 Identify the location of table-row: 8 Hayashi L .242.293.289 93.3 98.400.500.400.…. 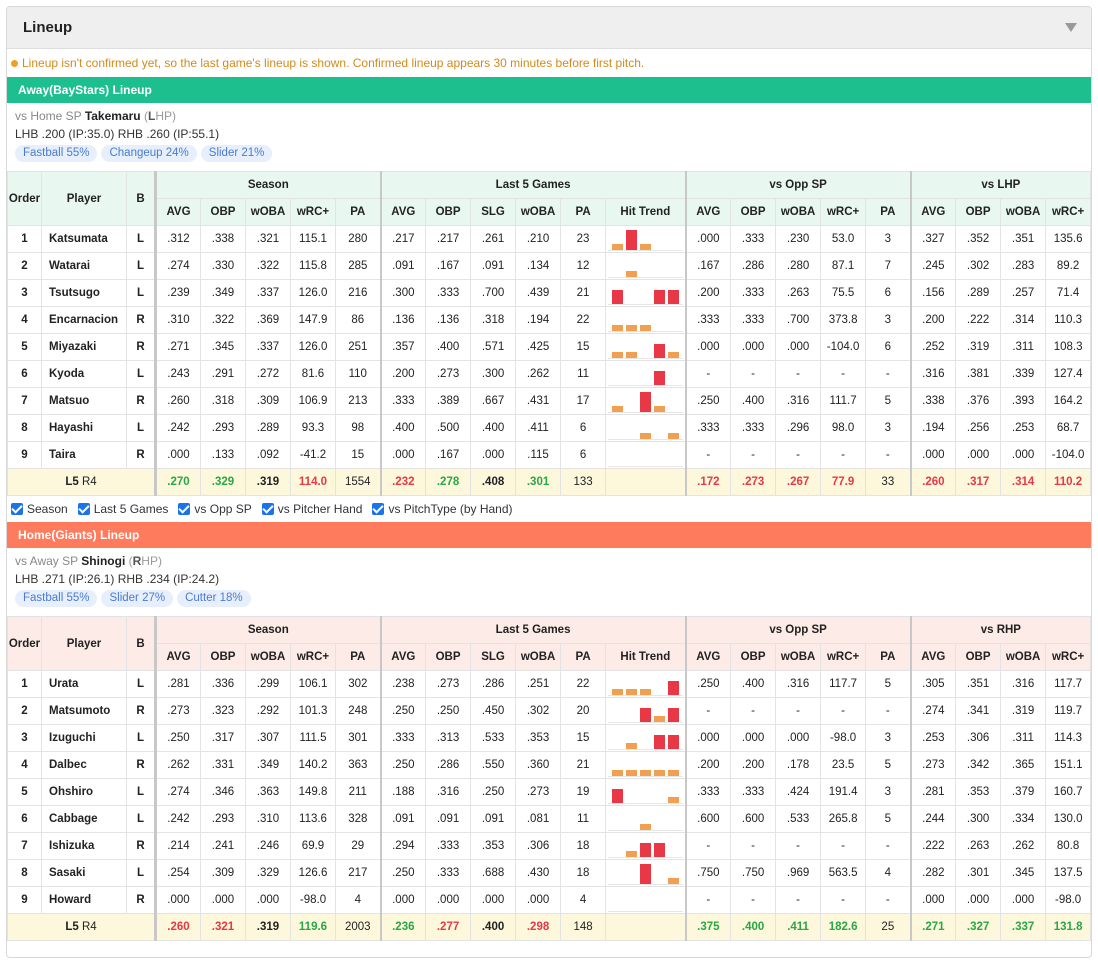
(549, 428).